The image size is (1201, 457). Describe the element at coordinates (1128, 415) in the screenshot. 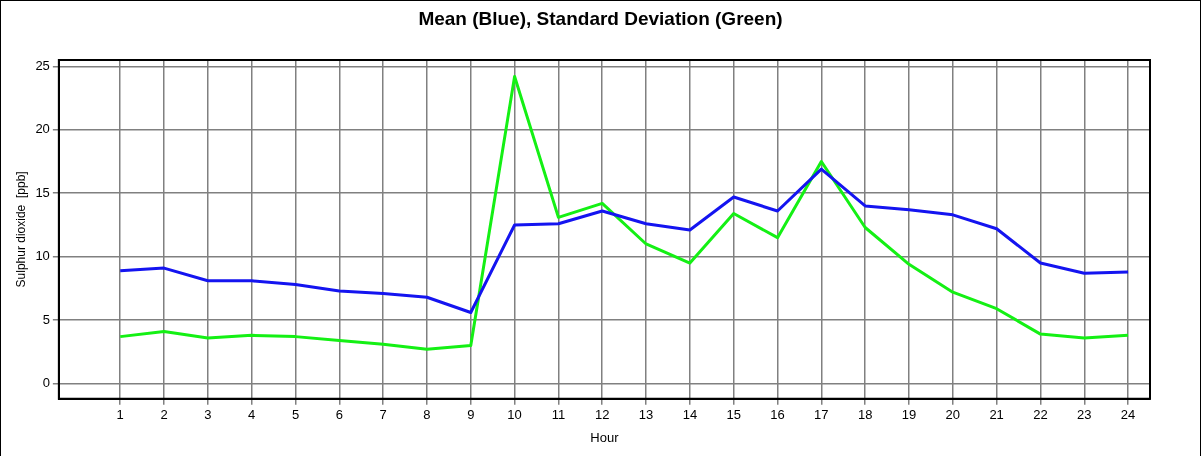

I see `x-tick-label: 24` at that location.